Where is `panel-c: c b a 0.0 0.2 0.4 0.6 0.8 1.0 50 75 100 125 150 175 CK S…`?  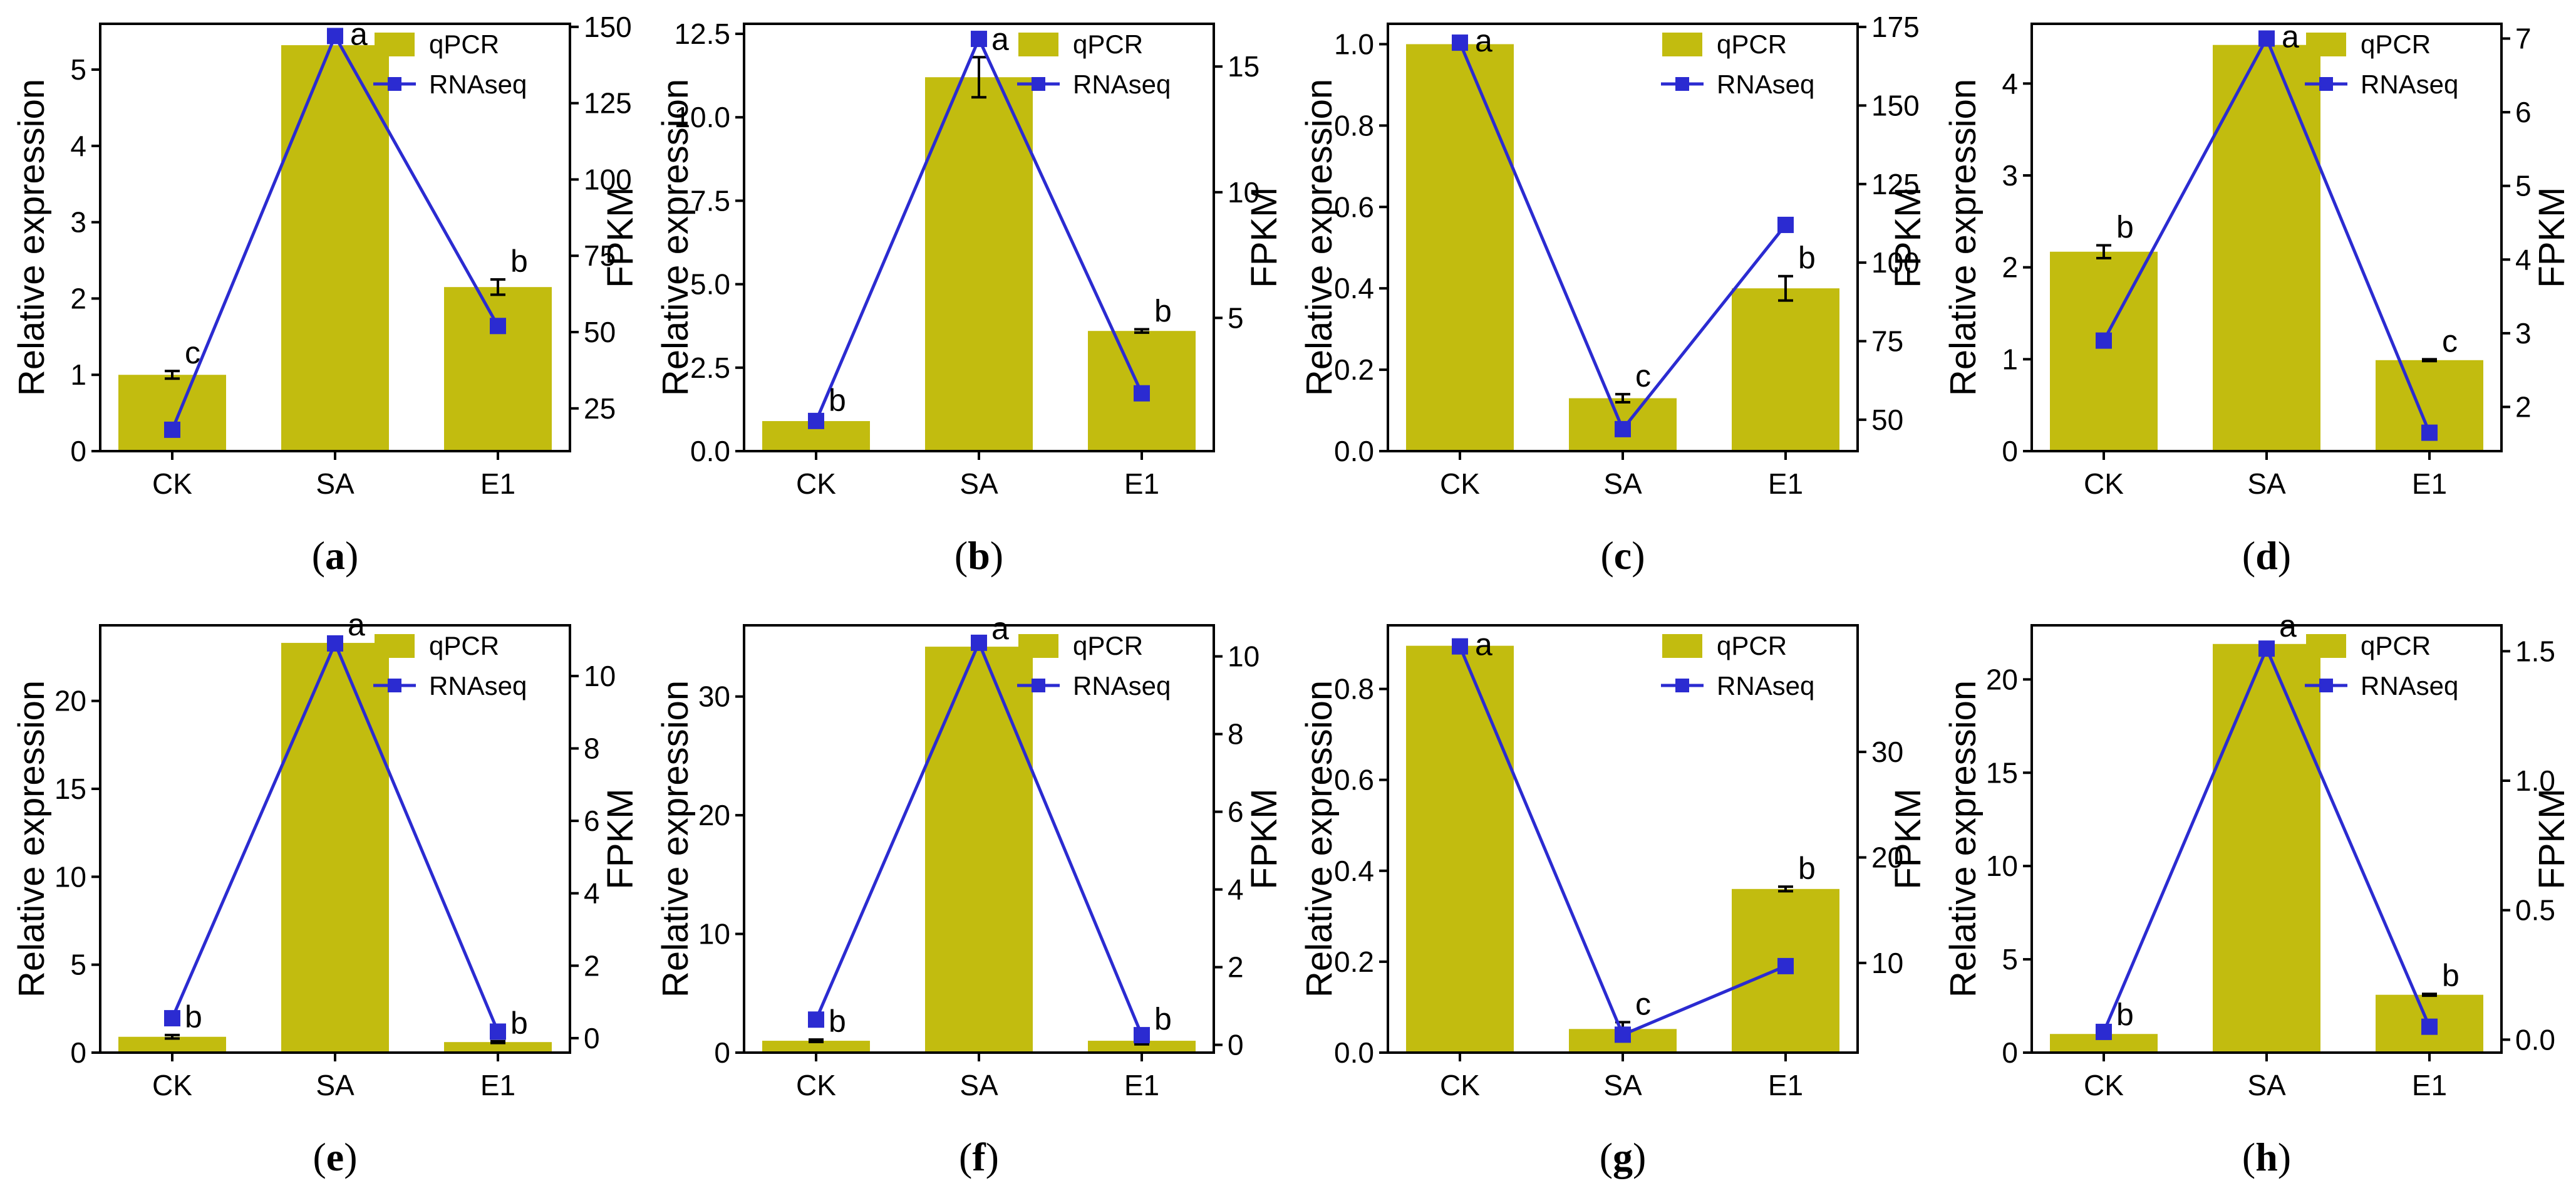
panel-c: c b a 0.0 0.2 0.4 0.6 0.8 1.0 50 75 100 125 150 175 CK S… is located at coordinates (1610, 301).